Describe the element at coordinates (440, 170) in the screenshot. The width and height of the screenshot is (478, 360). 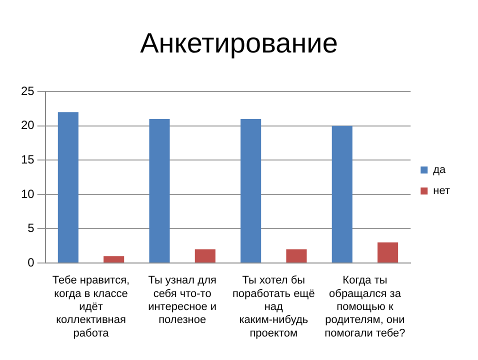
I see `legend-label: да` at that location.